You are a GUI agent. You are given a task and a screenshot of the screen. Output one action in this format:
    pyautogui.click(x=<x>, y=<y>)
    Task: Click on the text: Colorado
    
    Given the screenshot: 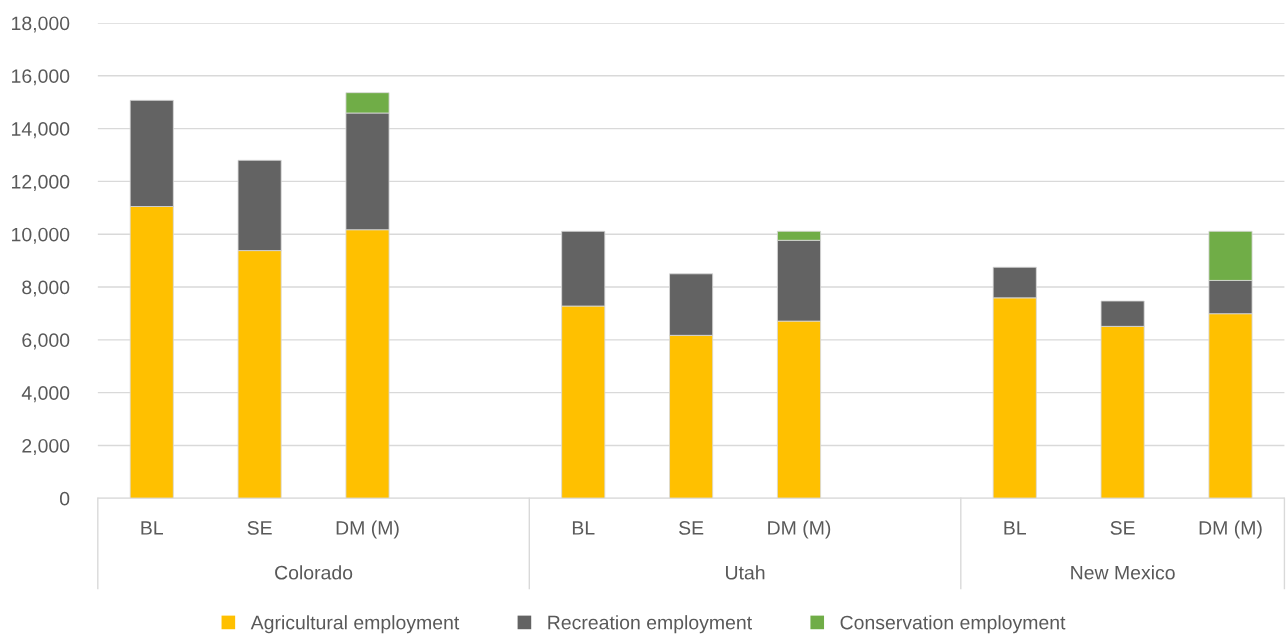 What is the action you would take?
    pyautogui.click(x=314, y=572)
    